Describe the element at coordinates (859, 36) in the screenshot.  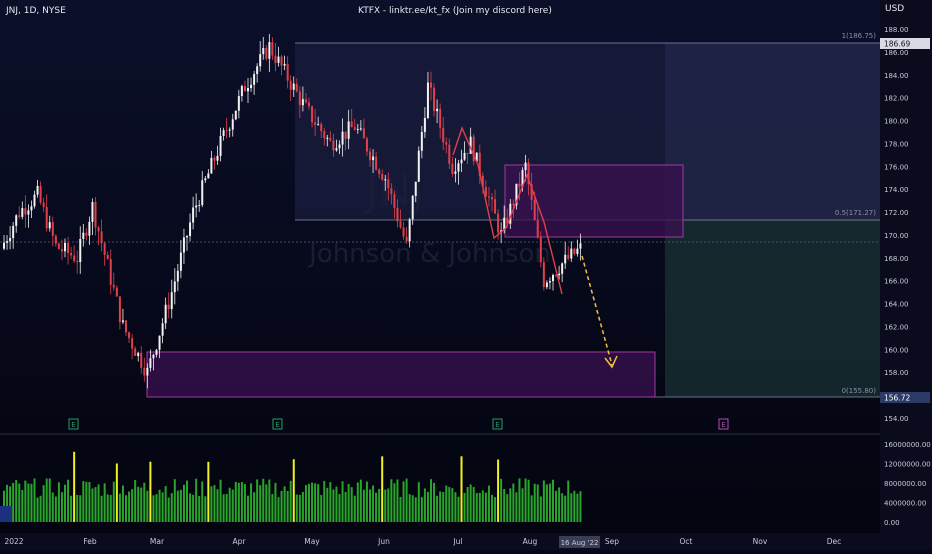
I see `fib-label-1: 1(186.75)` at that location.